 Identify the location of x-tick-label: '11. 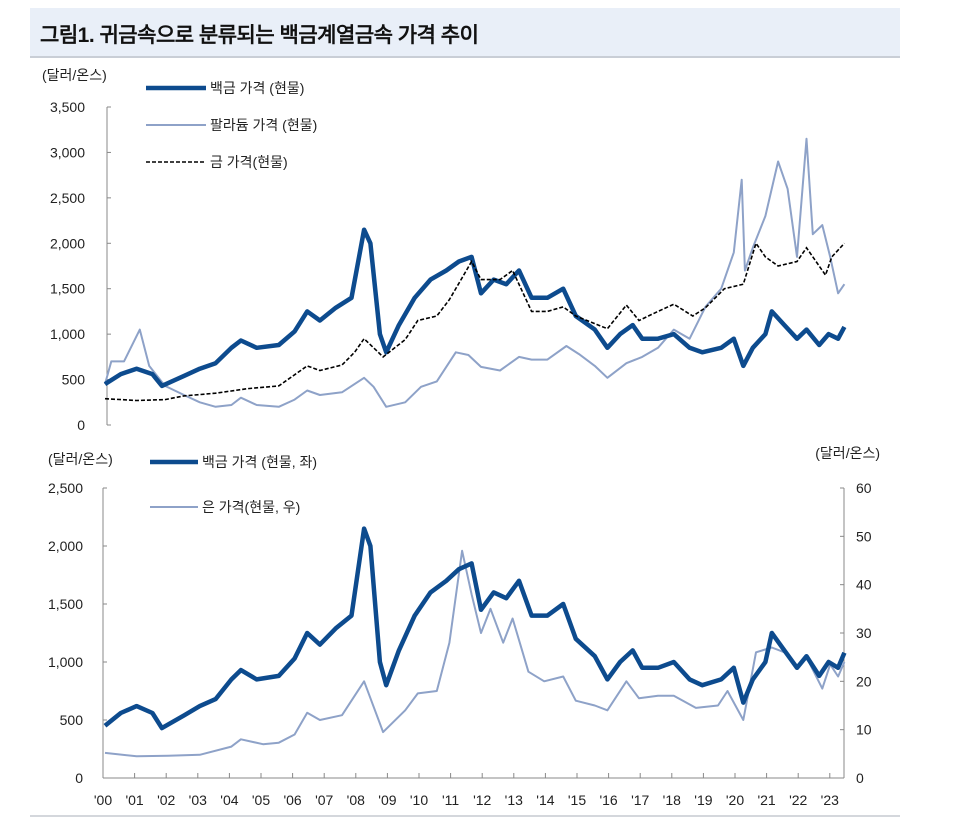
(450, 800).